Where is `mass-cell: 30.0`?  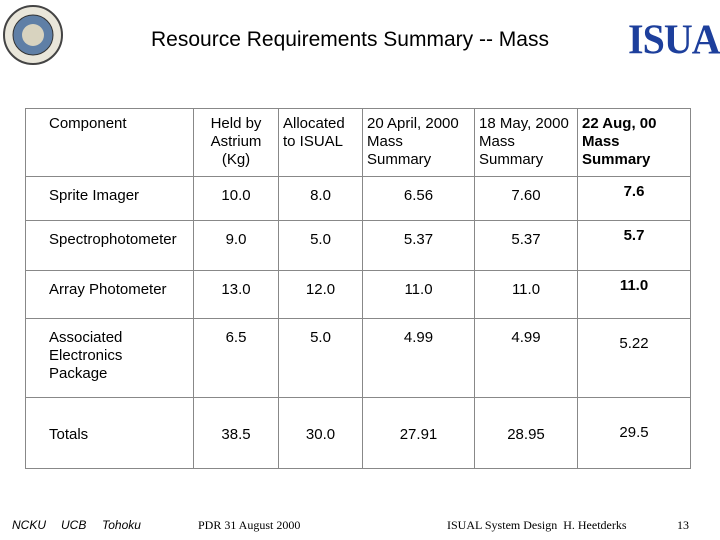 mass-cell: 30.0 is located at coordinates (320, 433).